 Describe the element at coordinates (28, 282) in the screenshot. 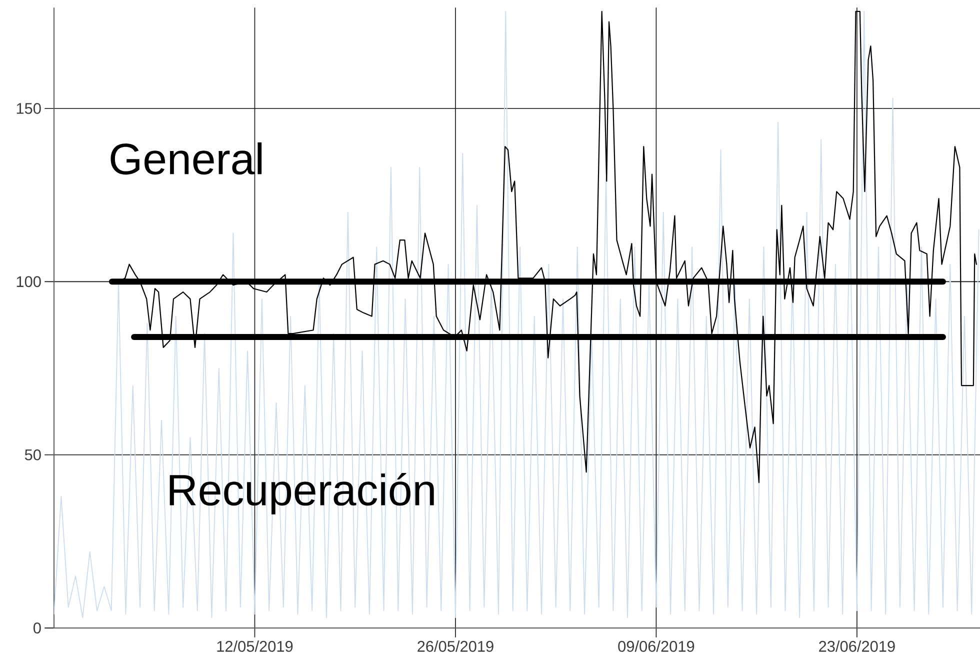

I see `y-tick-label: 100` at that location.